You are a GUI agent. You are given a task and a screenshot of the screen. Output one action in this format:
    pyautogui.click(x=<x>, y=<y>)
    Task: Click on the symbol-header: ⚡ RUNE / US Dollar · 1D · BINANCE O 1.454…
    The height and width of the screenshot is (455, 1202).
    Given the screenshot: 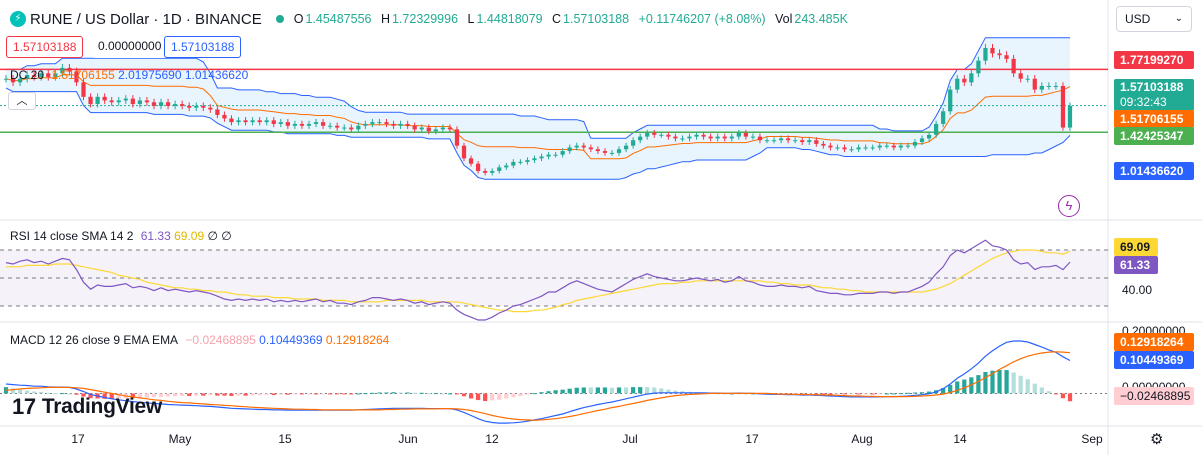 What is the action you would take?
    pyautogui.click(x=424, y=19)
    